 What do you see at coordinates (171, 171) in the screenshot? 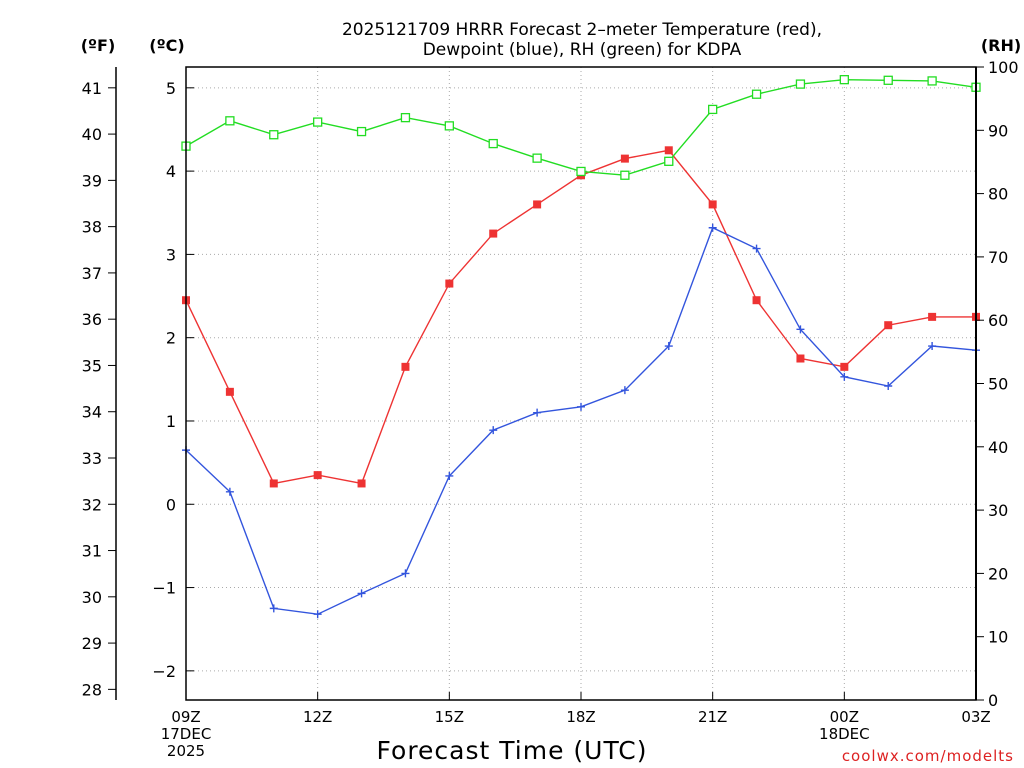
I see `celsius-tick-label: 4` at bounding box center [171, 171].